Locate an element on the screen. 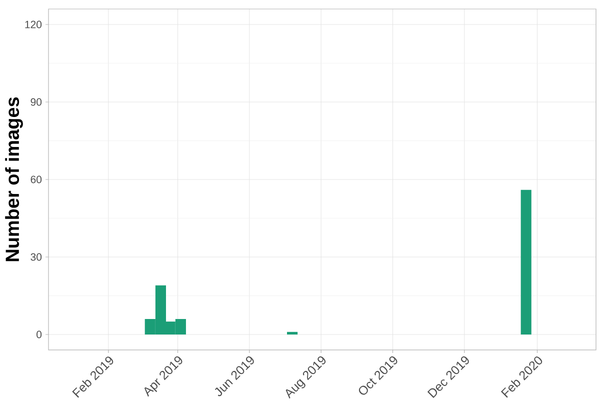  y-tick-label: 120 is located at coordinates (33, 24).